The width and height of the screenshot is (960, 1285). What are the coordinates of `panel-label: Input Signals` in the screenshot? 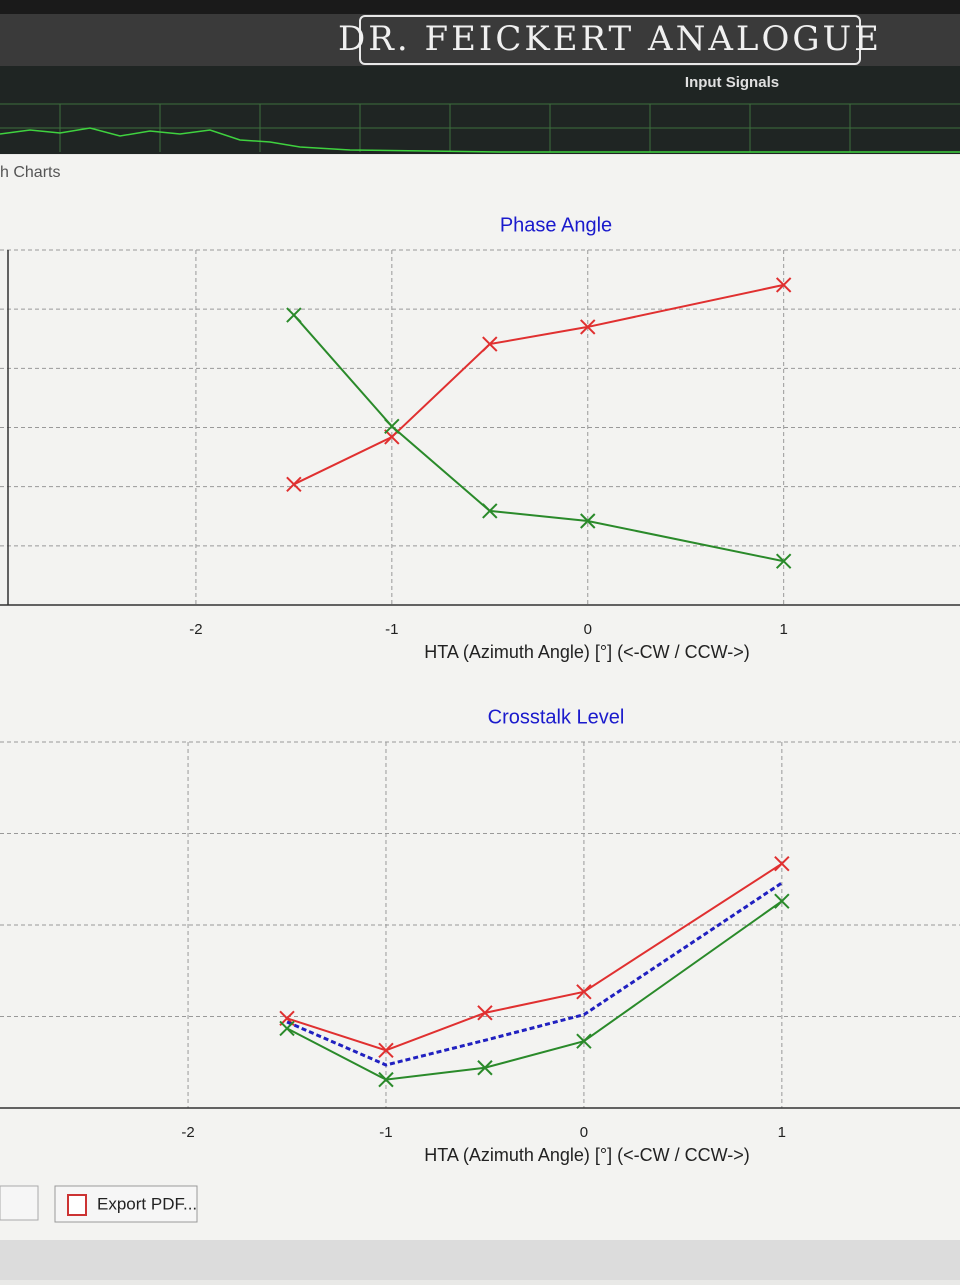 It's located at (732, 82).